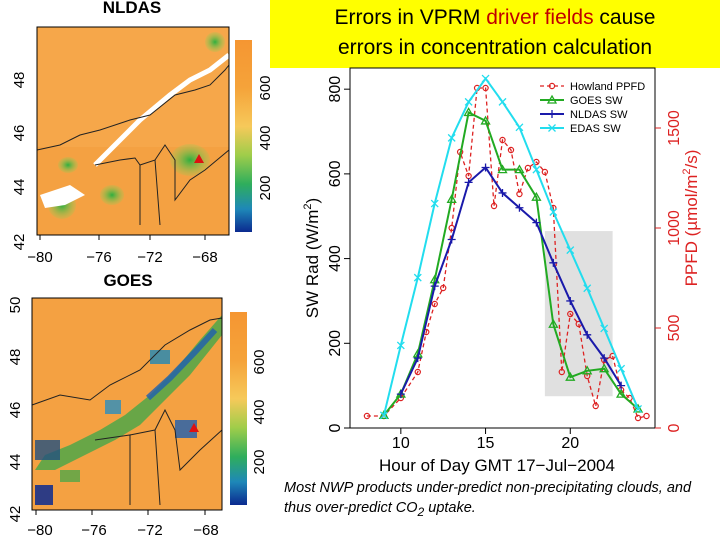  I want to click on map1-lat-label: 42, so click(19, 242).